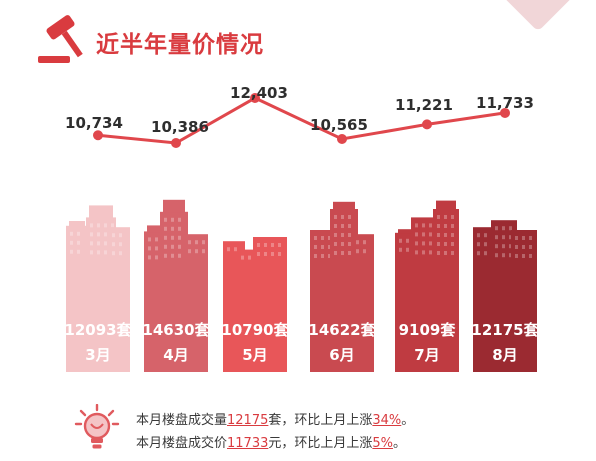  Describe the element at coordinates (175, 355) in the screenshot. I see `month-label-2: 4月` at that location.